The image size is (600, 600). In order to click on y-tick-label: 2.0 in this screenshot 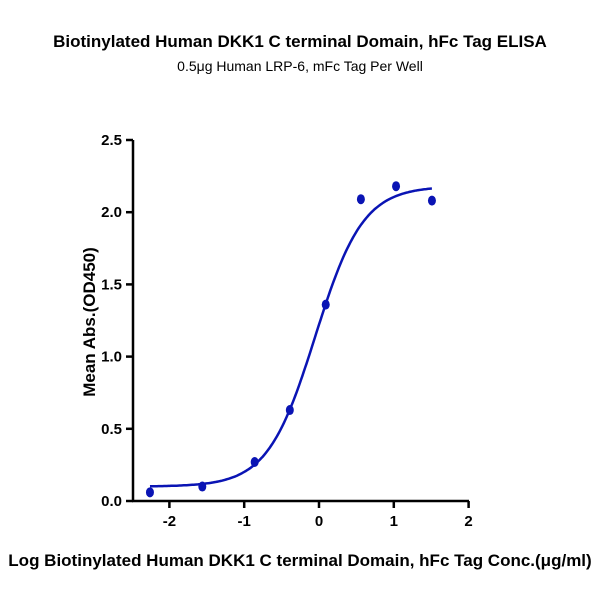, I will do `click(111, 212)`.